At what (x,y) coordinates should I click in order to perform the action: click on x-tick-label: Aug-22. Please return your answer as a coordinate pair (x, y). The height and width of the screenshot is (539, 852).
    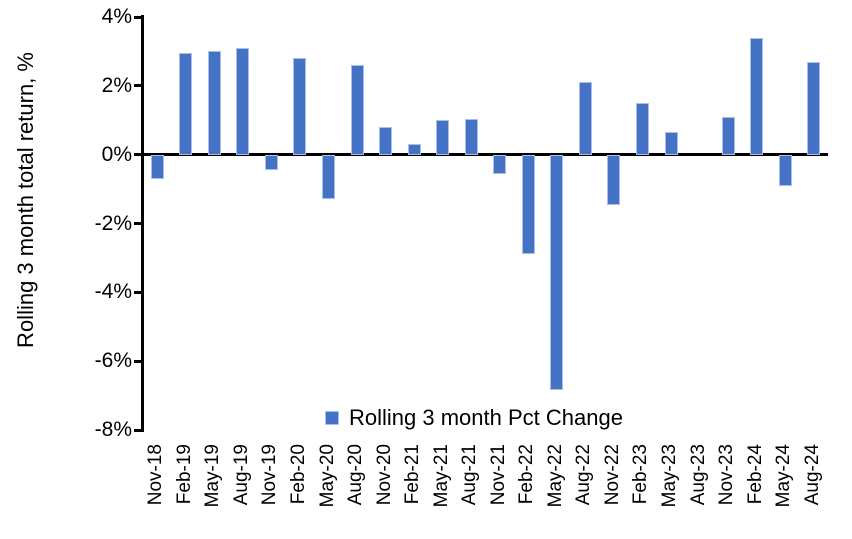
    Looking at the image, I should click on (584, 475).